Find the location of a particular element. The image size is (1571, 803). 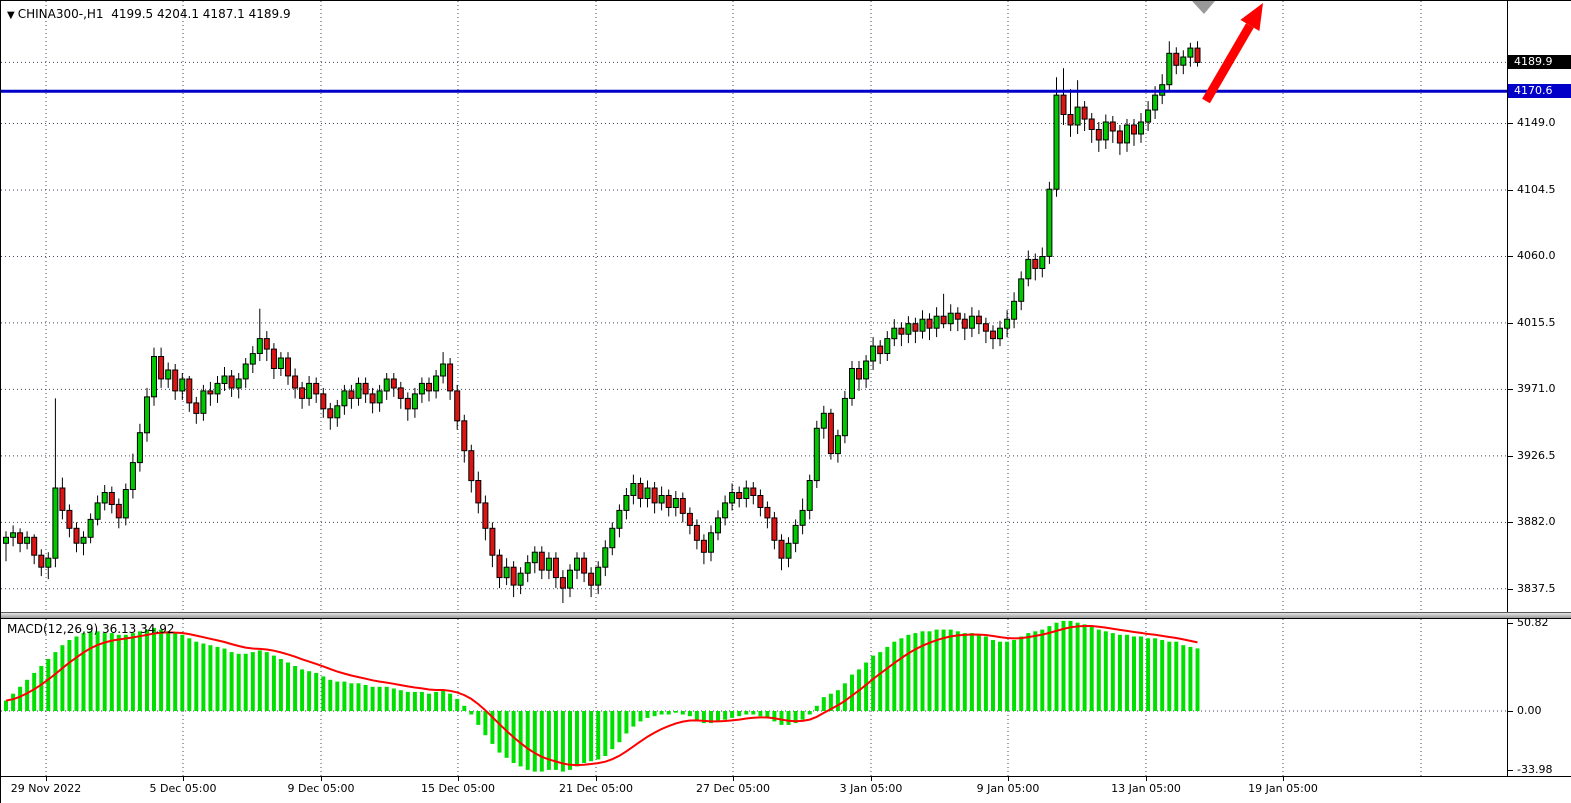

macd-tick-label: 50.82 is located at coordinates (1539, 623).